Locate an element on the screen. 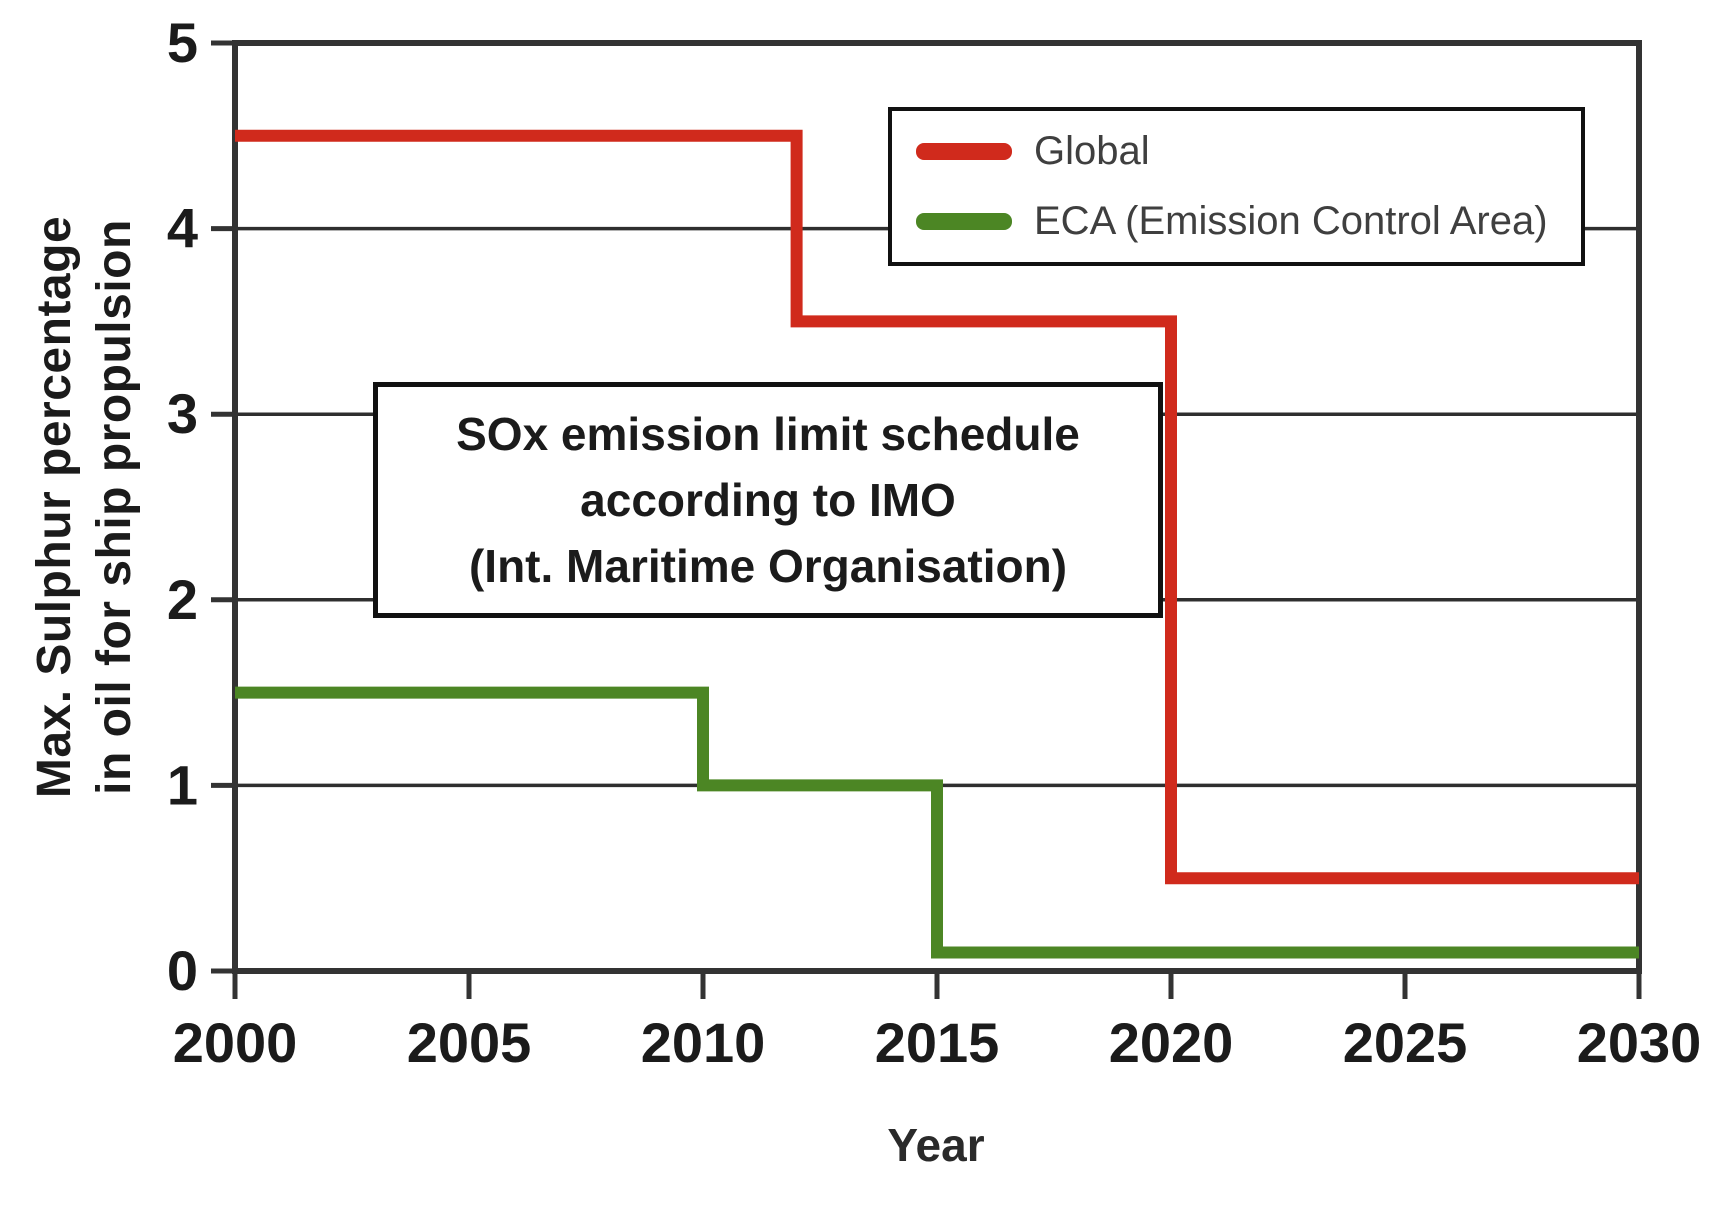 The height and width of the screenshot is (1206, 1722). legend-swatch-global is located at coordinates (964, 151).